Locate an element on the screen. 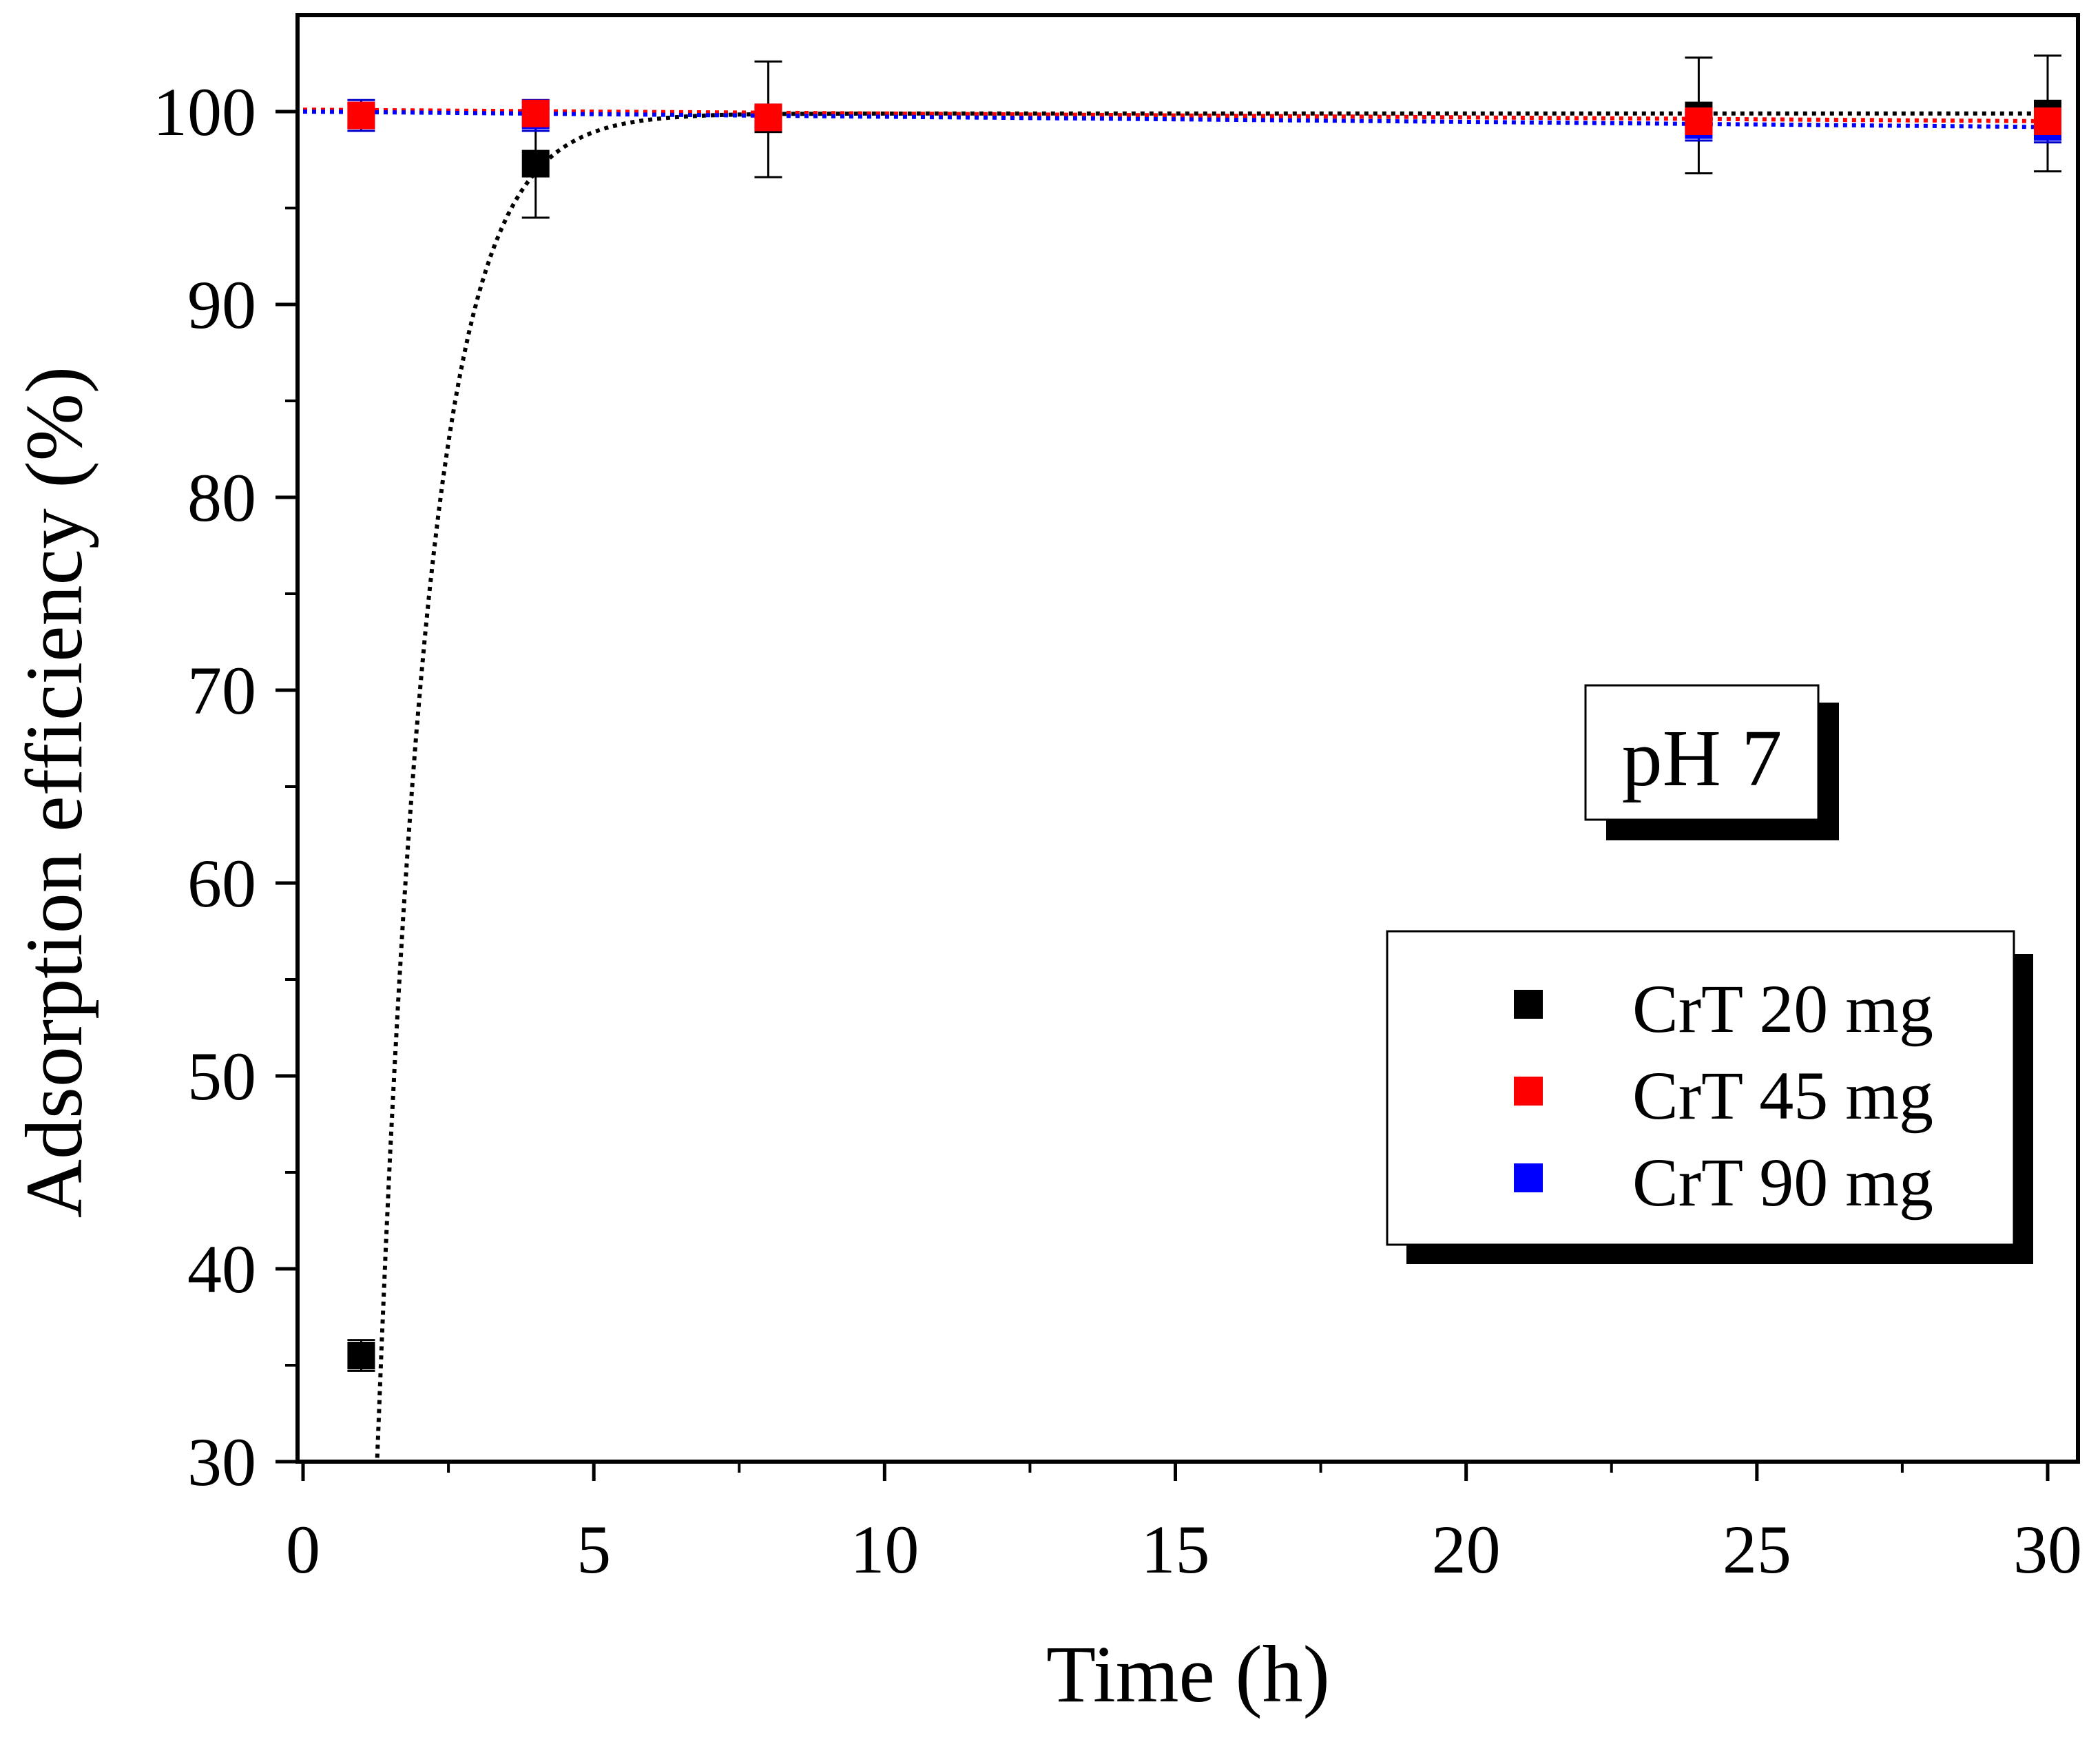 This screenshot has height=1742, width=2100. y-tick-label: 90 is located at coordinates (221, 305).